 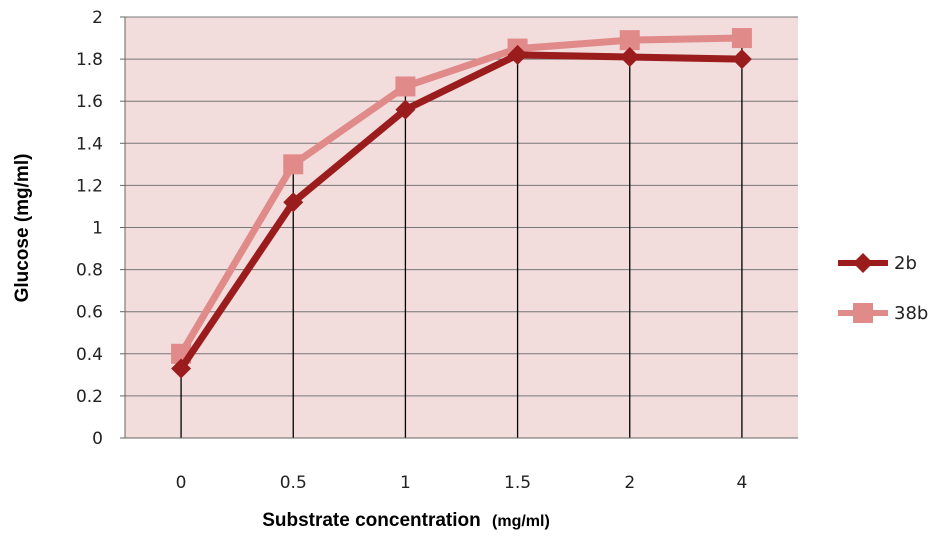 What do you see at coordinates (911, 313) in the screenshot?
I see `legend-label-38b: 38b` at bounding box center [911, 313].